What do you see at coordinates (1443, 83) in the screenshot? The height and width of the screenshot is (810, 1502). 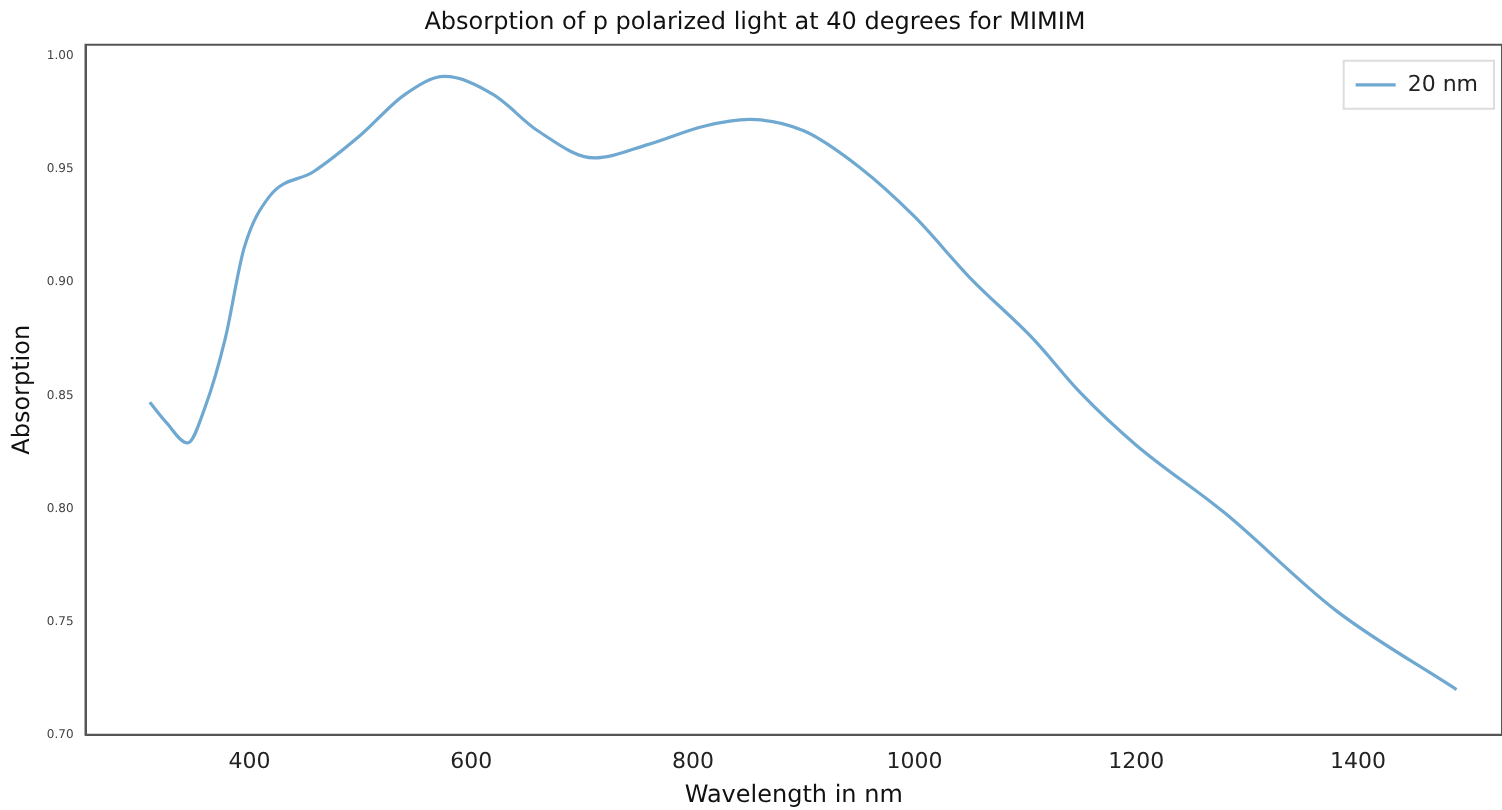 I see `legend-label: 20 nm` at bounding box center [1443, 83].